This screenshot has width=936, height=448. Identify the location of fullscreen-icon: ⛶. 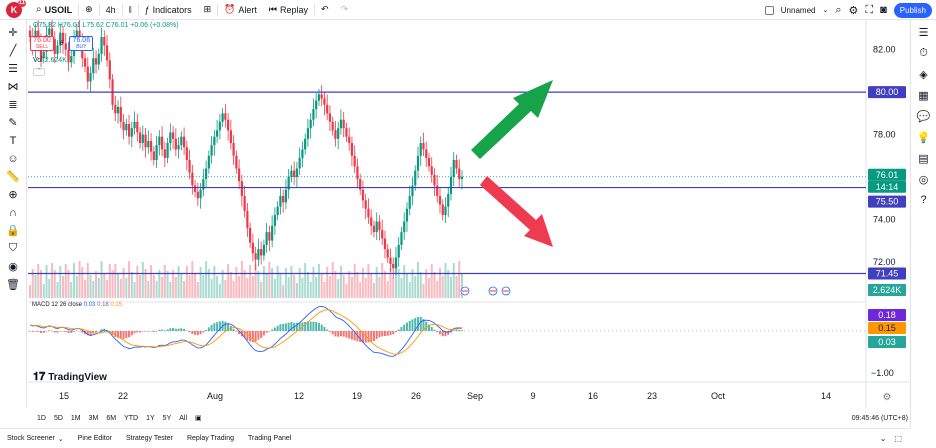
(869, 9).